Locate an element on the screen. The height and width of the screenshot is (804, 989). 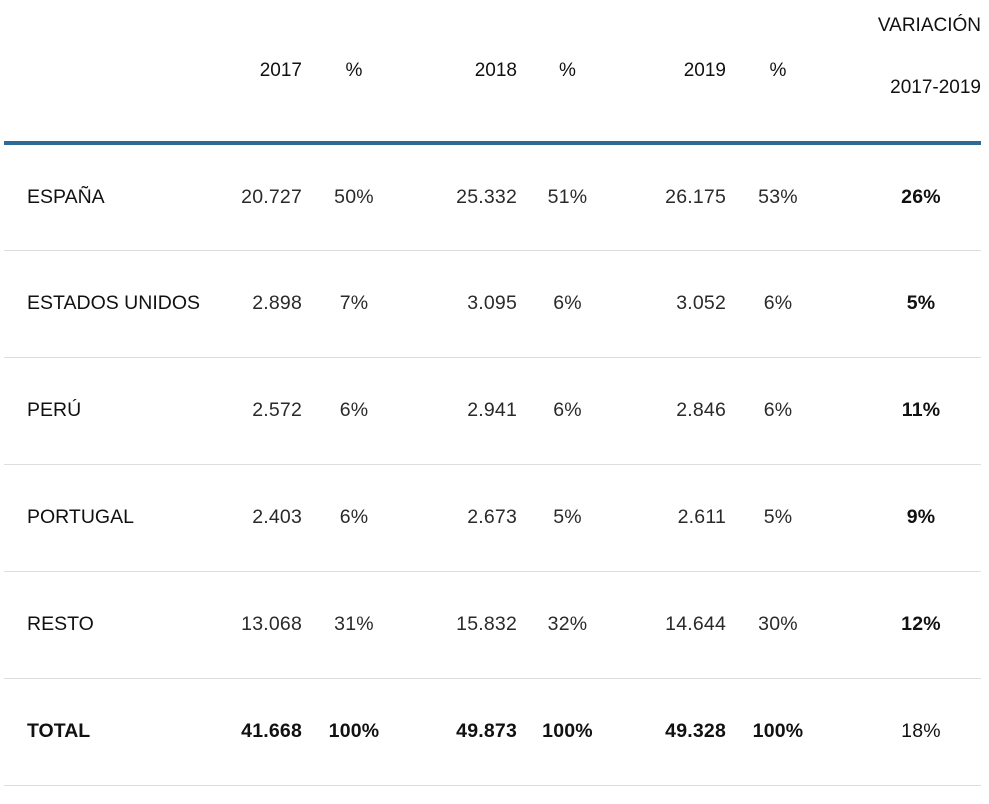
cell-2017: 20.727 is located at coordinates (271, 196).